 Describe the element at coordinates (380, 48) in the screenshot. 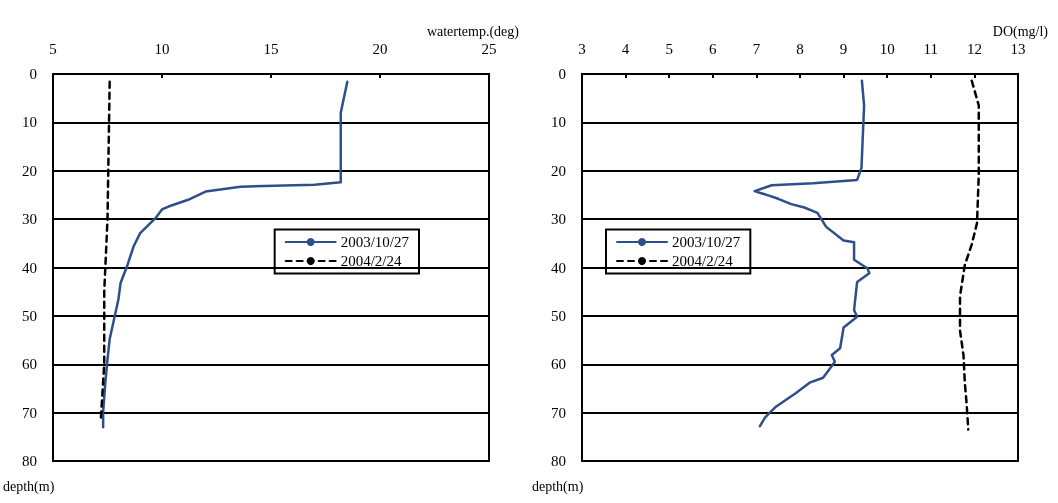

I see `x-tick-label: 20` at that location.